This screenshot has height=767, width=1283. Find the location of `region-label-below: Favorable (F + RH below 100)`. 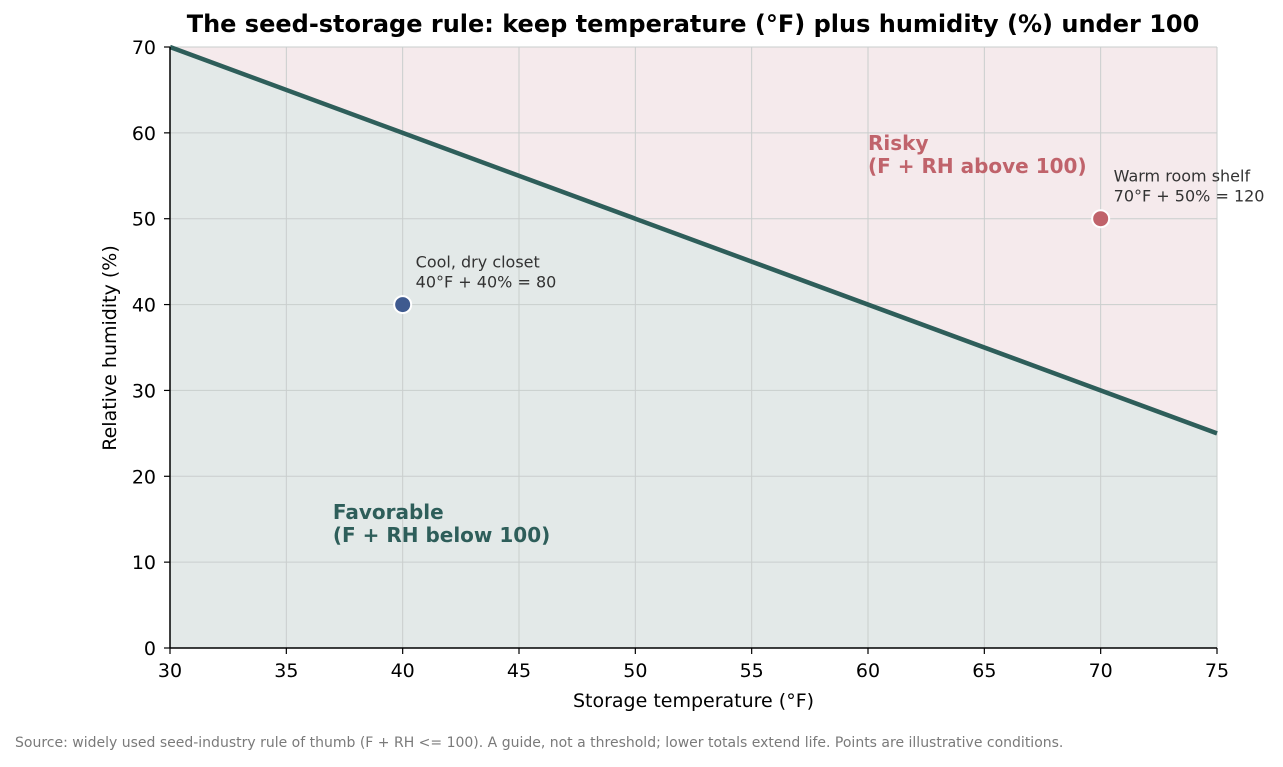

region-label-below: Favorable (F + RH below 100) is located at coordinates (441, 523).